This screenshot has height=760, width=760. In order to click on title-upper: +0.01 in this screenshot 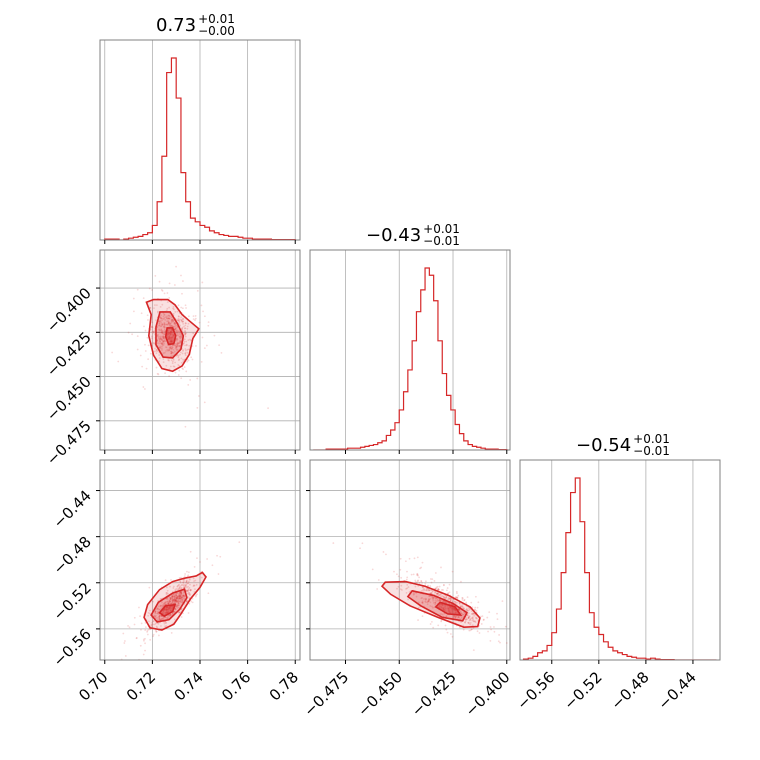, I will do `click(216, 19)`.